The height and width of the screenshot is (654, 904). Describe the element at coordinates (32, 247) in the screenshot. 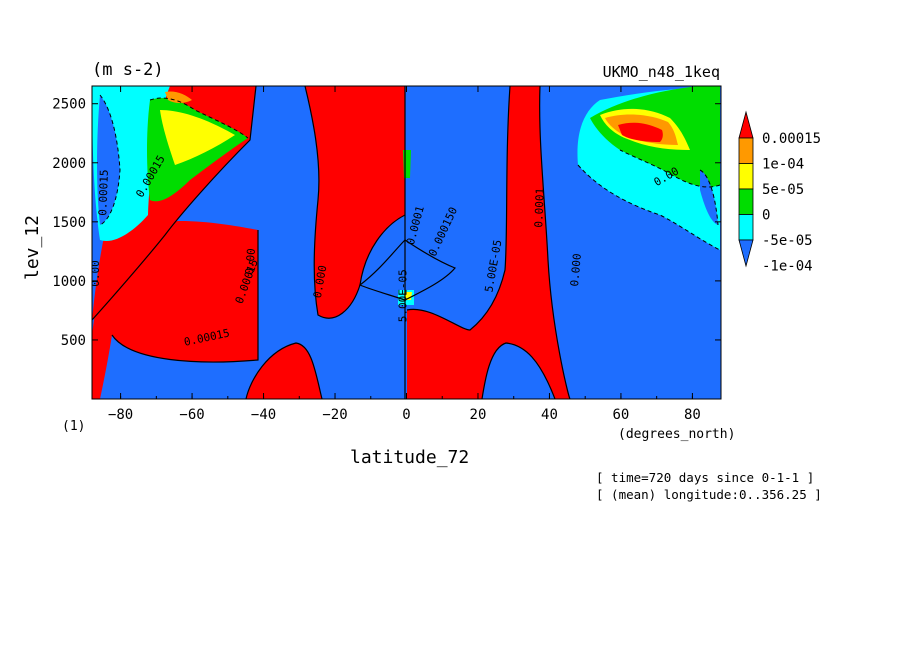

I see `y-axis-label: lev_12` at that location.